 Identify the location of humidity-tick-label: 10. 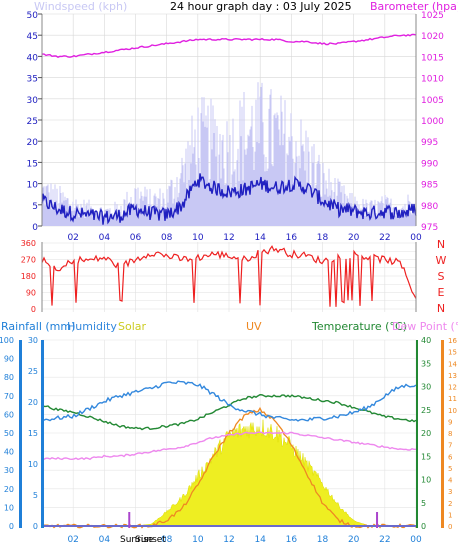
(9, 507).